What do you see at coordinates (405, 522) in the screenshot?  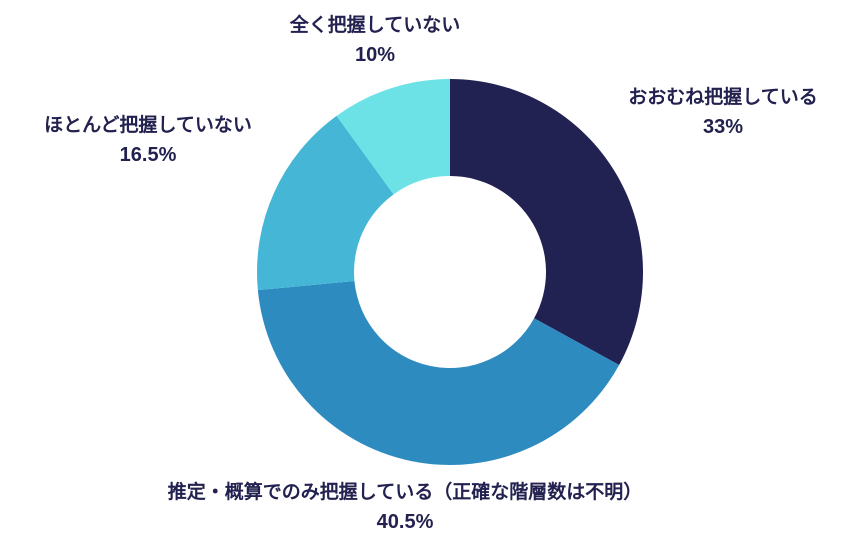 I see `label-percent: 40.5%` at bounding box center [405, 522].